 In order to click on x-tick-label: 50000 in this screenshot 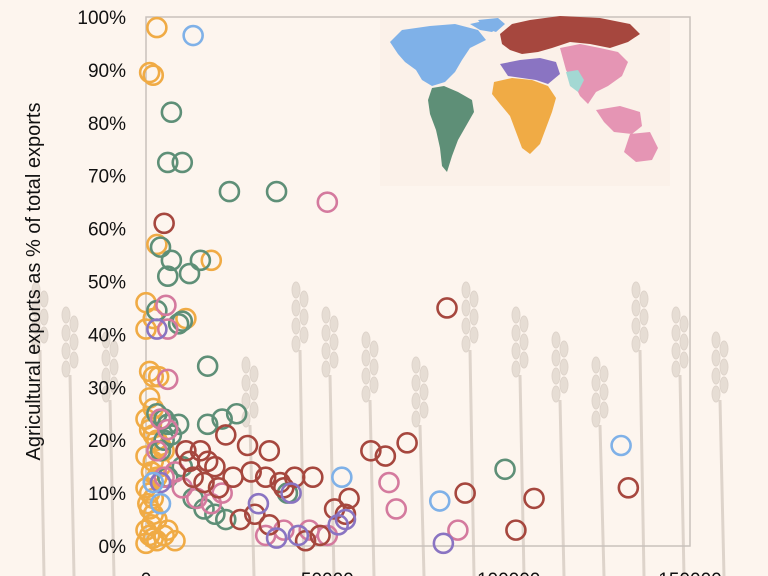, I will do `click(327, 573)`.